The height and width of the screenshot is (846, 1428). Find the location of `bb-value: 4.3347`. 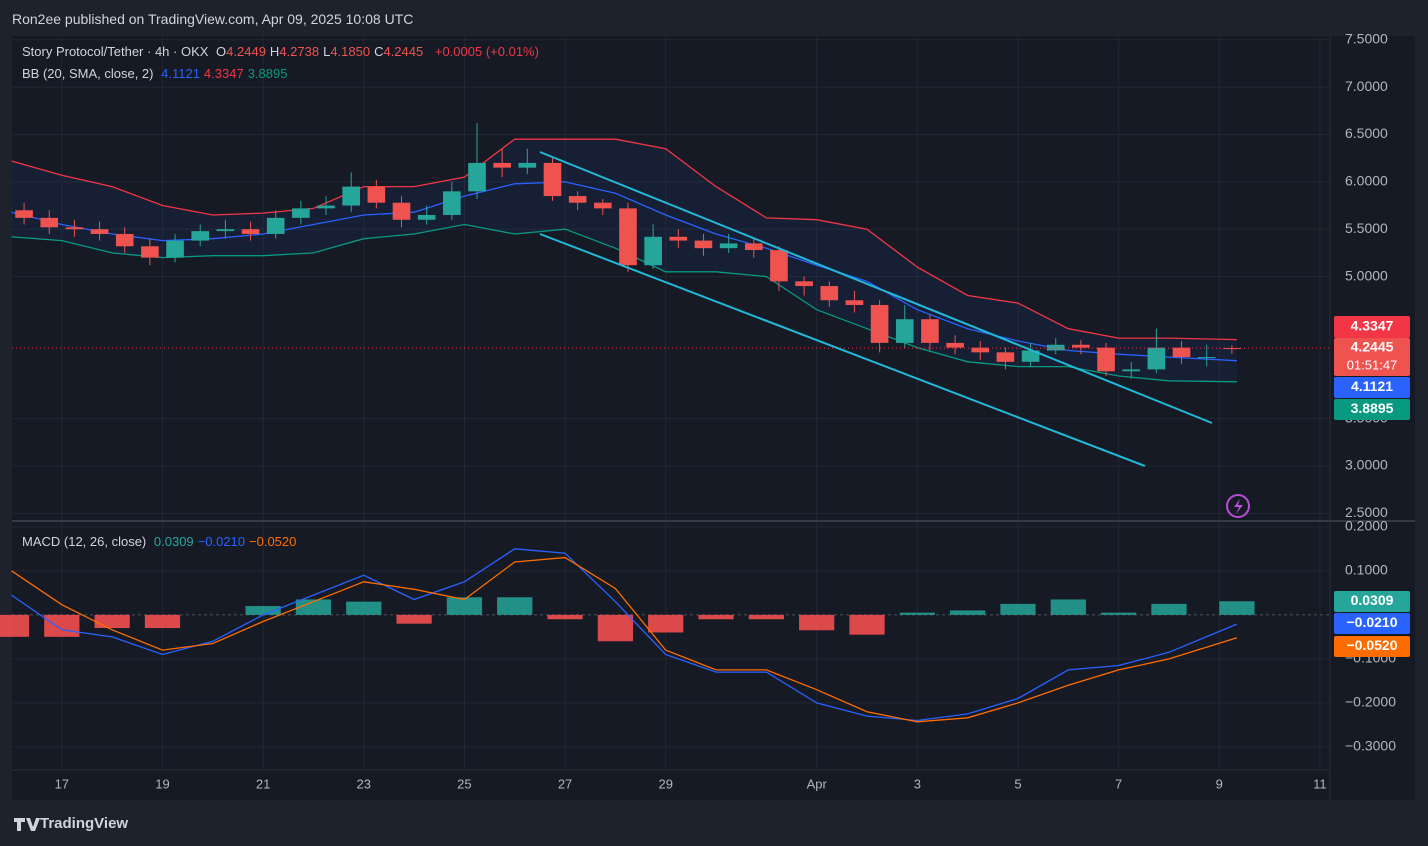

bb-value: 4.3347 is located at coordinates (223, 73).